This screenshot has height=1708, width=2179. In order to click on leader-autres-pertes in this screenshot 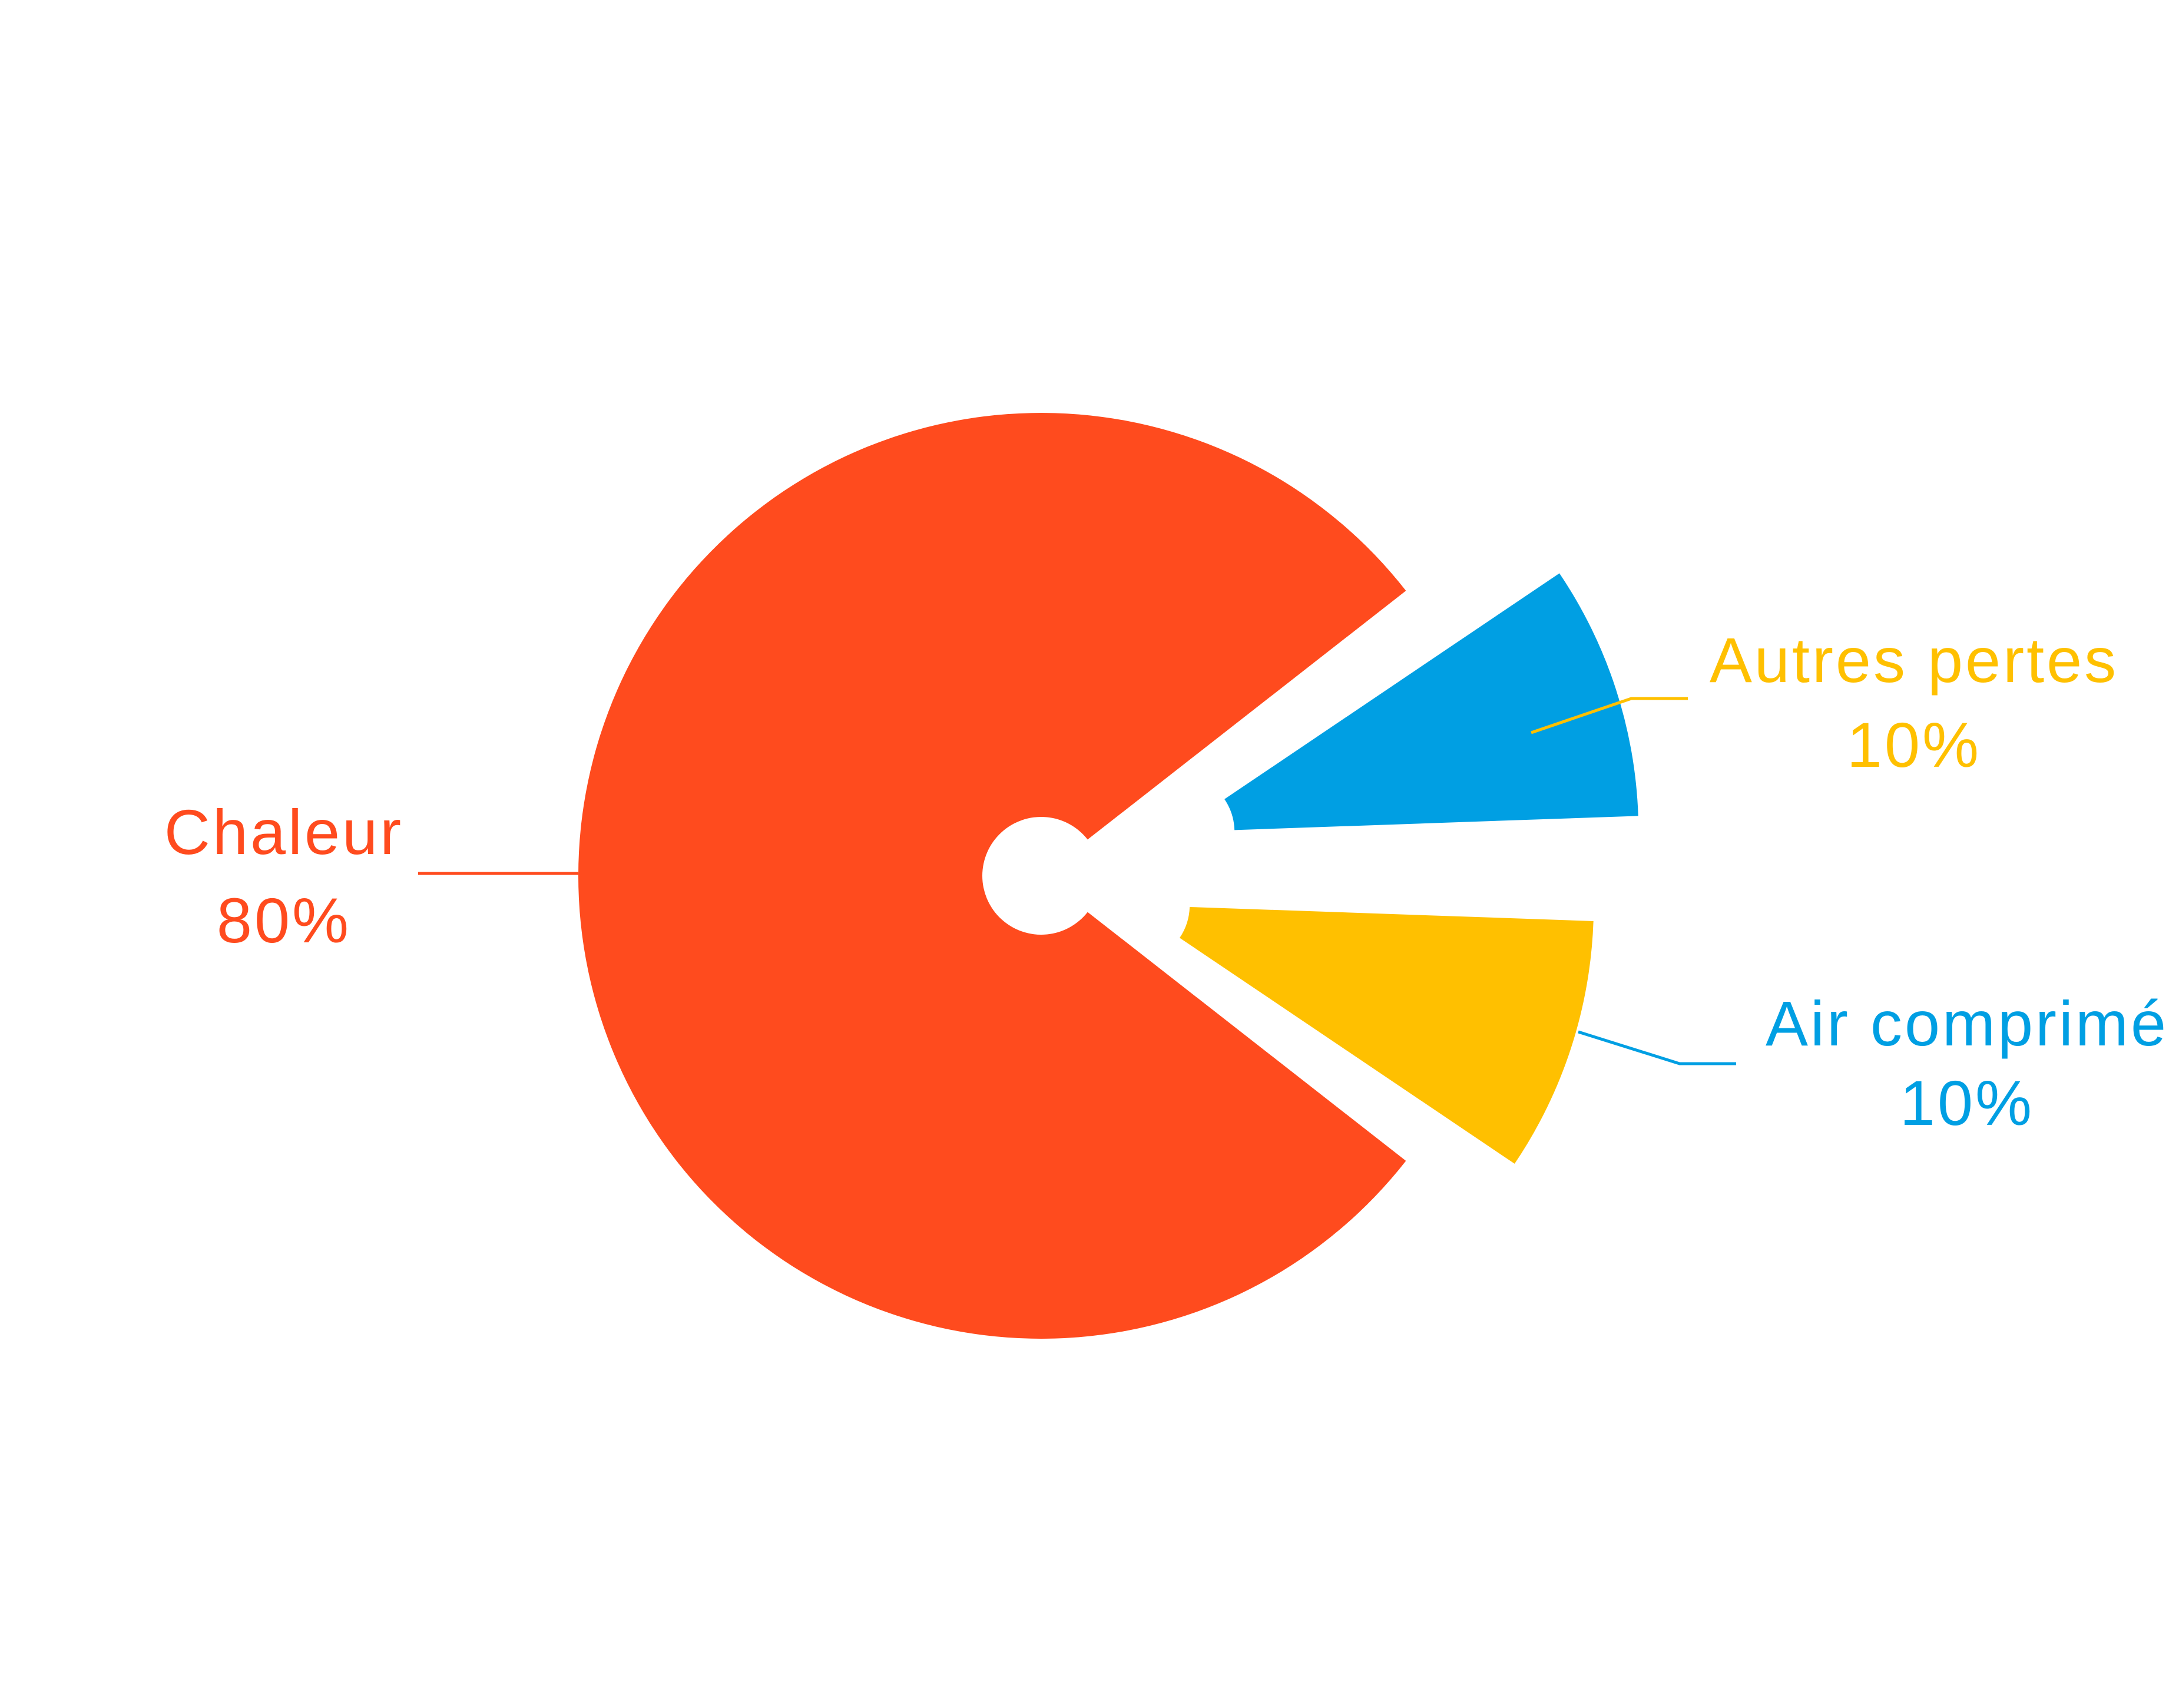, I will do `click(1609, 716)`.